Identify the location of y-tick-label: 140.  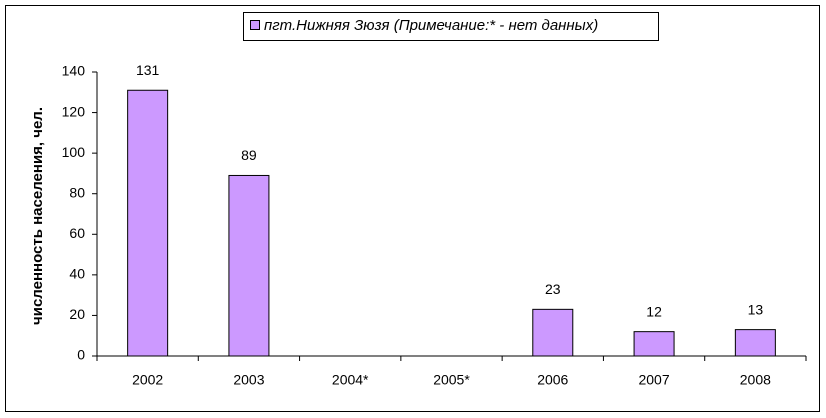
(74, 71).